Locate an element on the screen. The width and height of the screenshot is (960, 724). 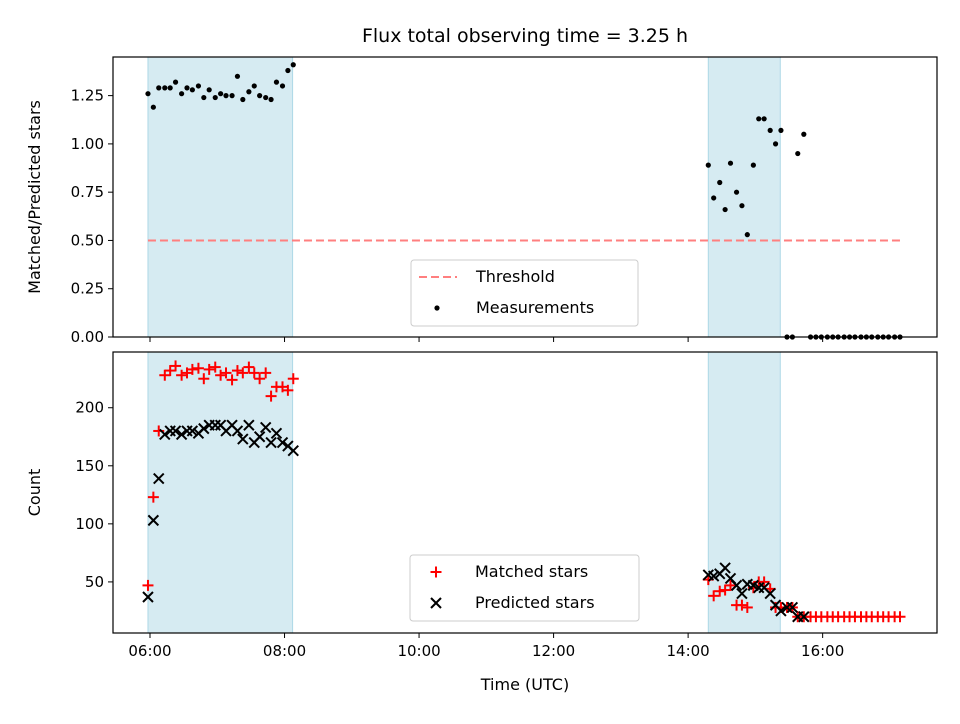
y-axis-label: Matched/Predicted stars is located at coordinates (34, 197).